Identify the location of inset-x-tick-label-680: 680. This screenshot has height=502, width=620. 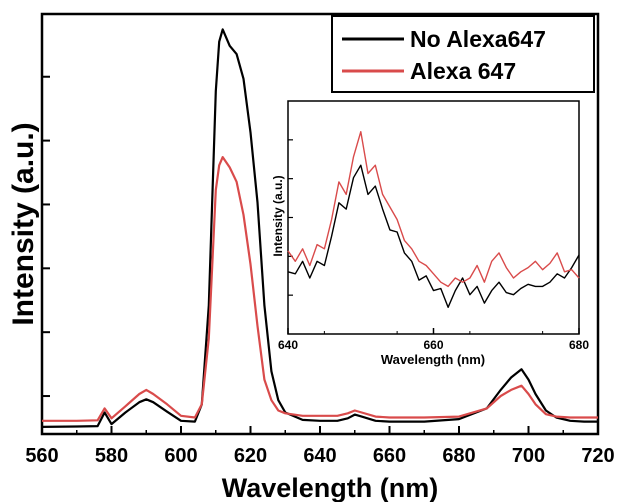
(579, 345).